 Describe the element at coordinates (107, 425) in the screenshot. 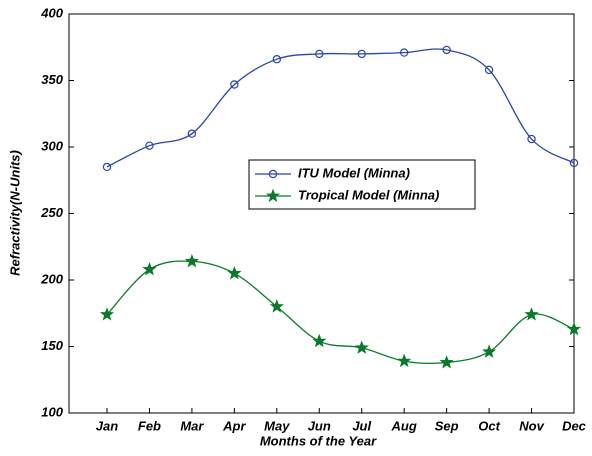

I see `x-tick-label: Jan` at that location.